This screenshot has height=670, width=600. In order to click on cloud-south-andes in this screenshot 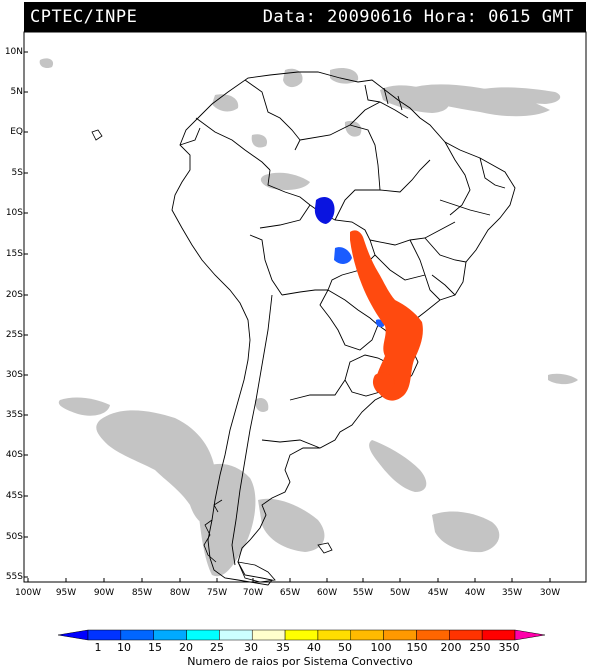, I will do `click(227, 520)`.